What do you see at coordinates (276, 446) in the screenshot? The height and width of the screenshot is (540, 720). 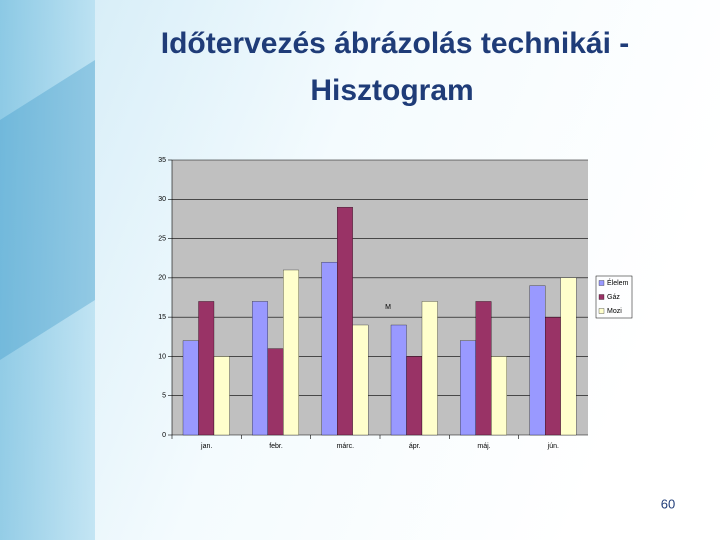 I see `x-tick-label: febr.` at bounding box center [276, 446].